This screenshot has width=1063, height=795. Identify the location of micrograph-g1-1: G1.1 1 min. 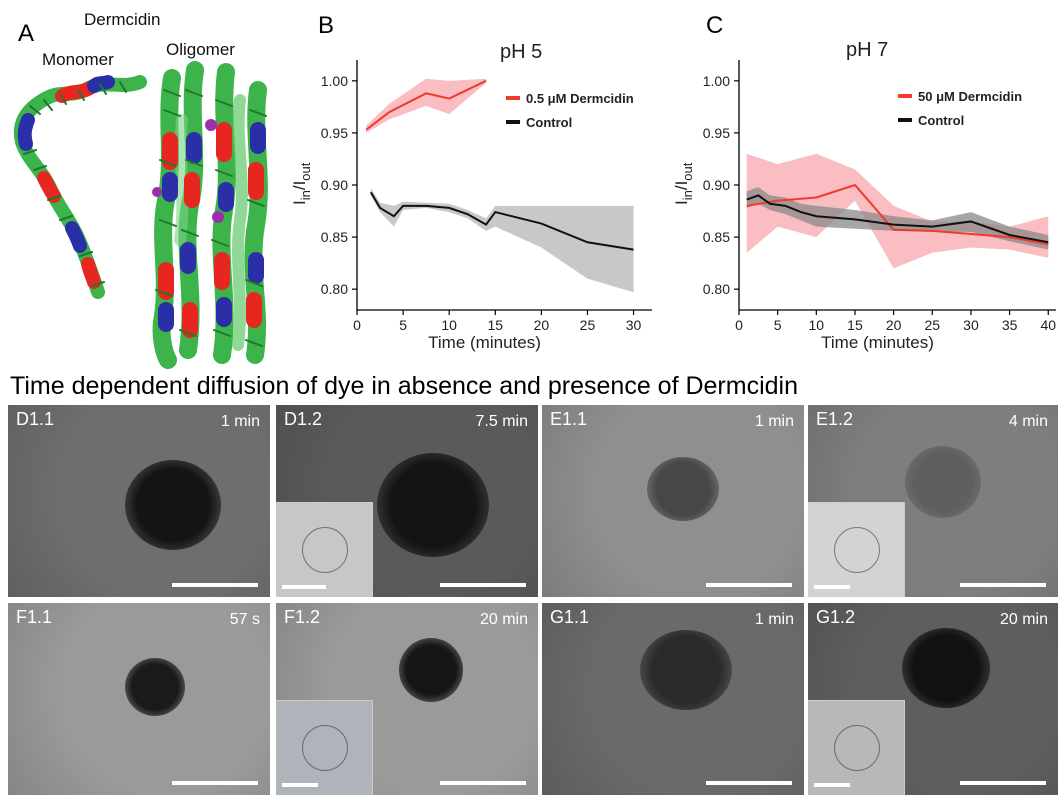
(673, 699).